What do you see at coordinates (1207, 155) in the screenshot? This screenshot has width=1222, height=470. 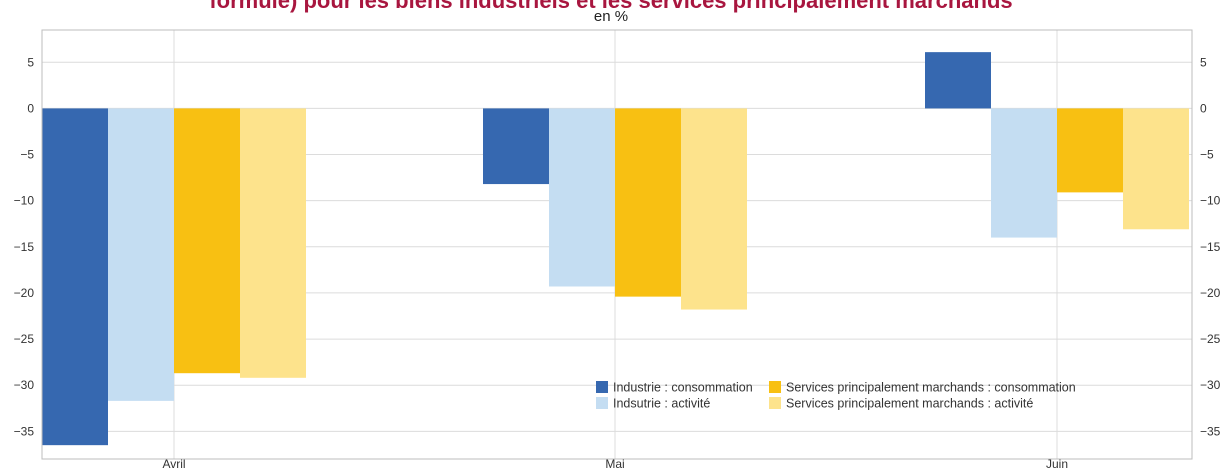 I see `y-tick-label-right: −5` at bounding box center [1207, 155].